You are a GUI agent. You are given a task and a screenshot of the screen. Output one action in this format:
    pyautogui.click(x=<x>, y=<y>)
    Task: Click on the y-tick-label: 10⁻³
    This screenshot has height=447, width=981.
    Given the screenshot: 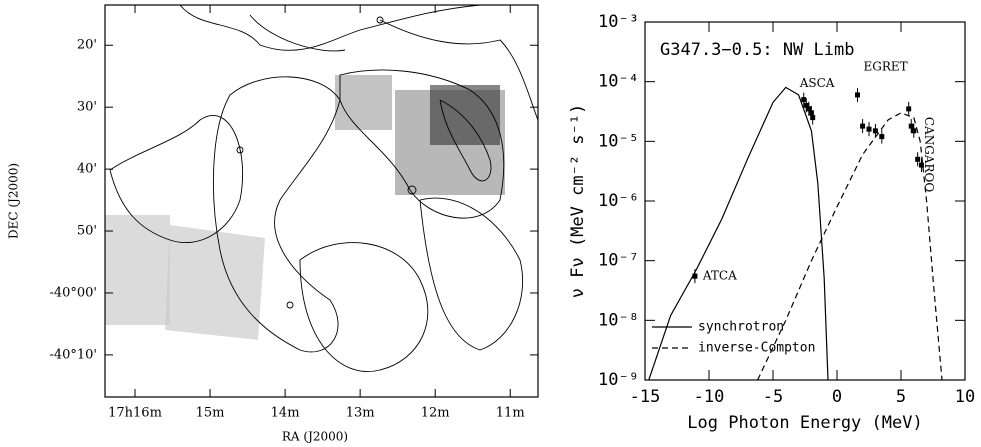 What is the action you would take?
    pyautogui.click(x=618, y=22)
    